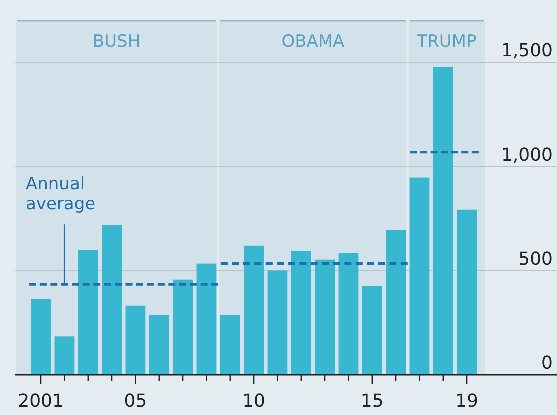 The height and width of the screenshot is (415, 557). Describe the element at coordinates (467, 401) in the screenshot. I see `x-tick-label: 19` at that location.